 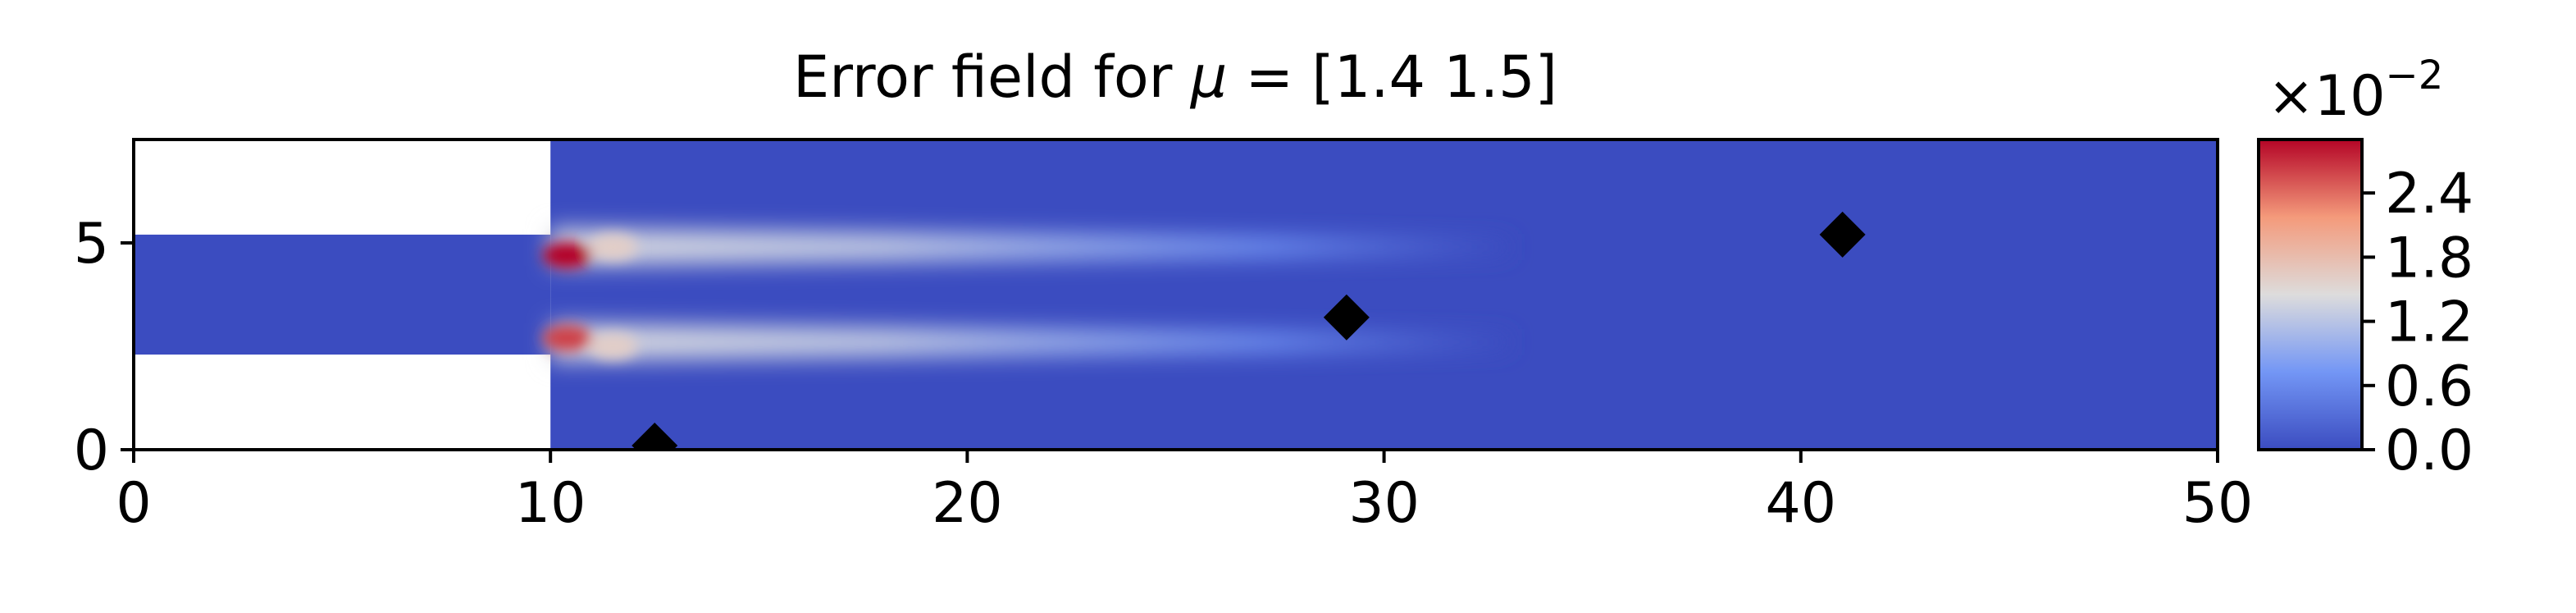 I want to click on x-tick-label: 10, so click(x=550, y=504).